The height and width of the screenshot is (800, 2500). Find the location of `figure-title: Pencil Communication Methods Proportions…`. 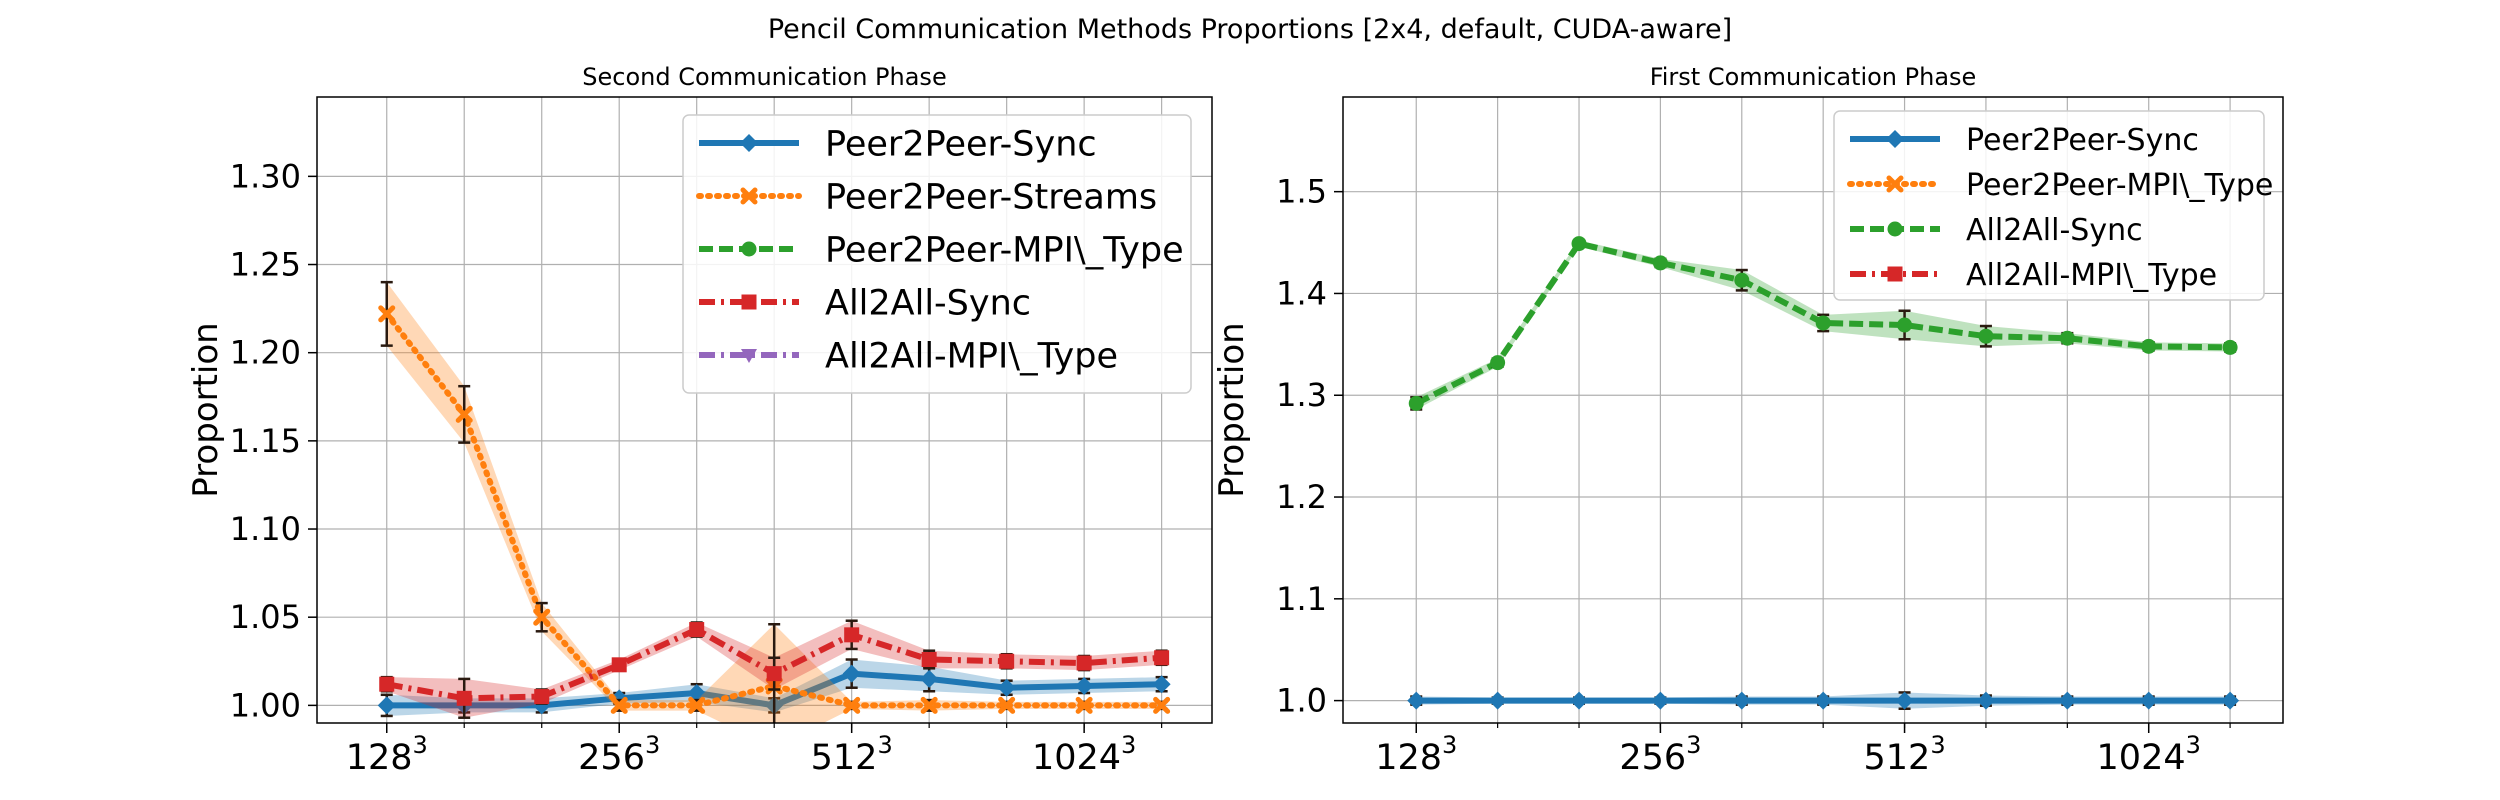

figure-title: Pencil Communication Methods Proportions… is located at coordinates (1250, 29).